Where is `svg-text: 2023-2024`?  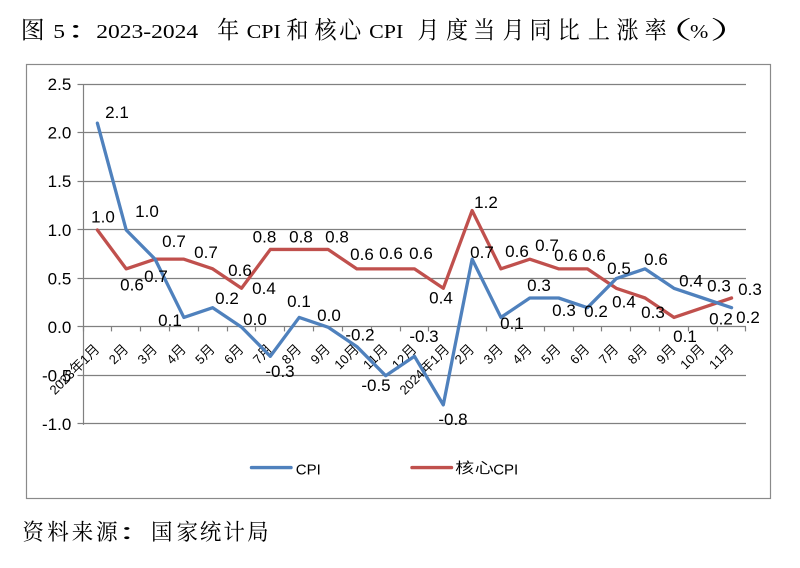 svg-text: 2023-2024 is located at coordinates (147, 30).